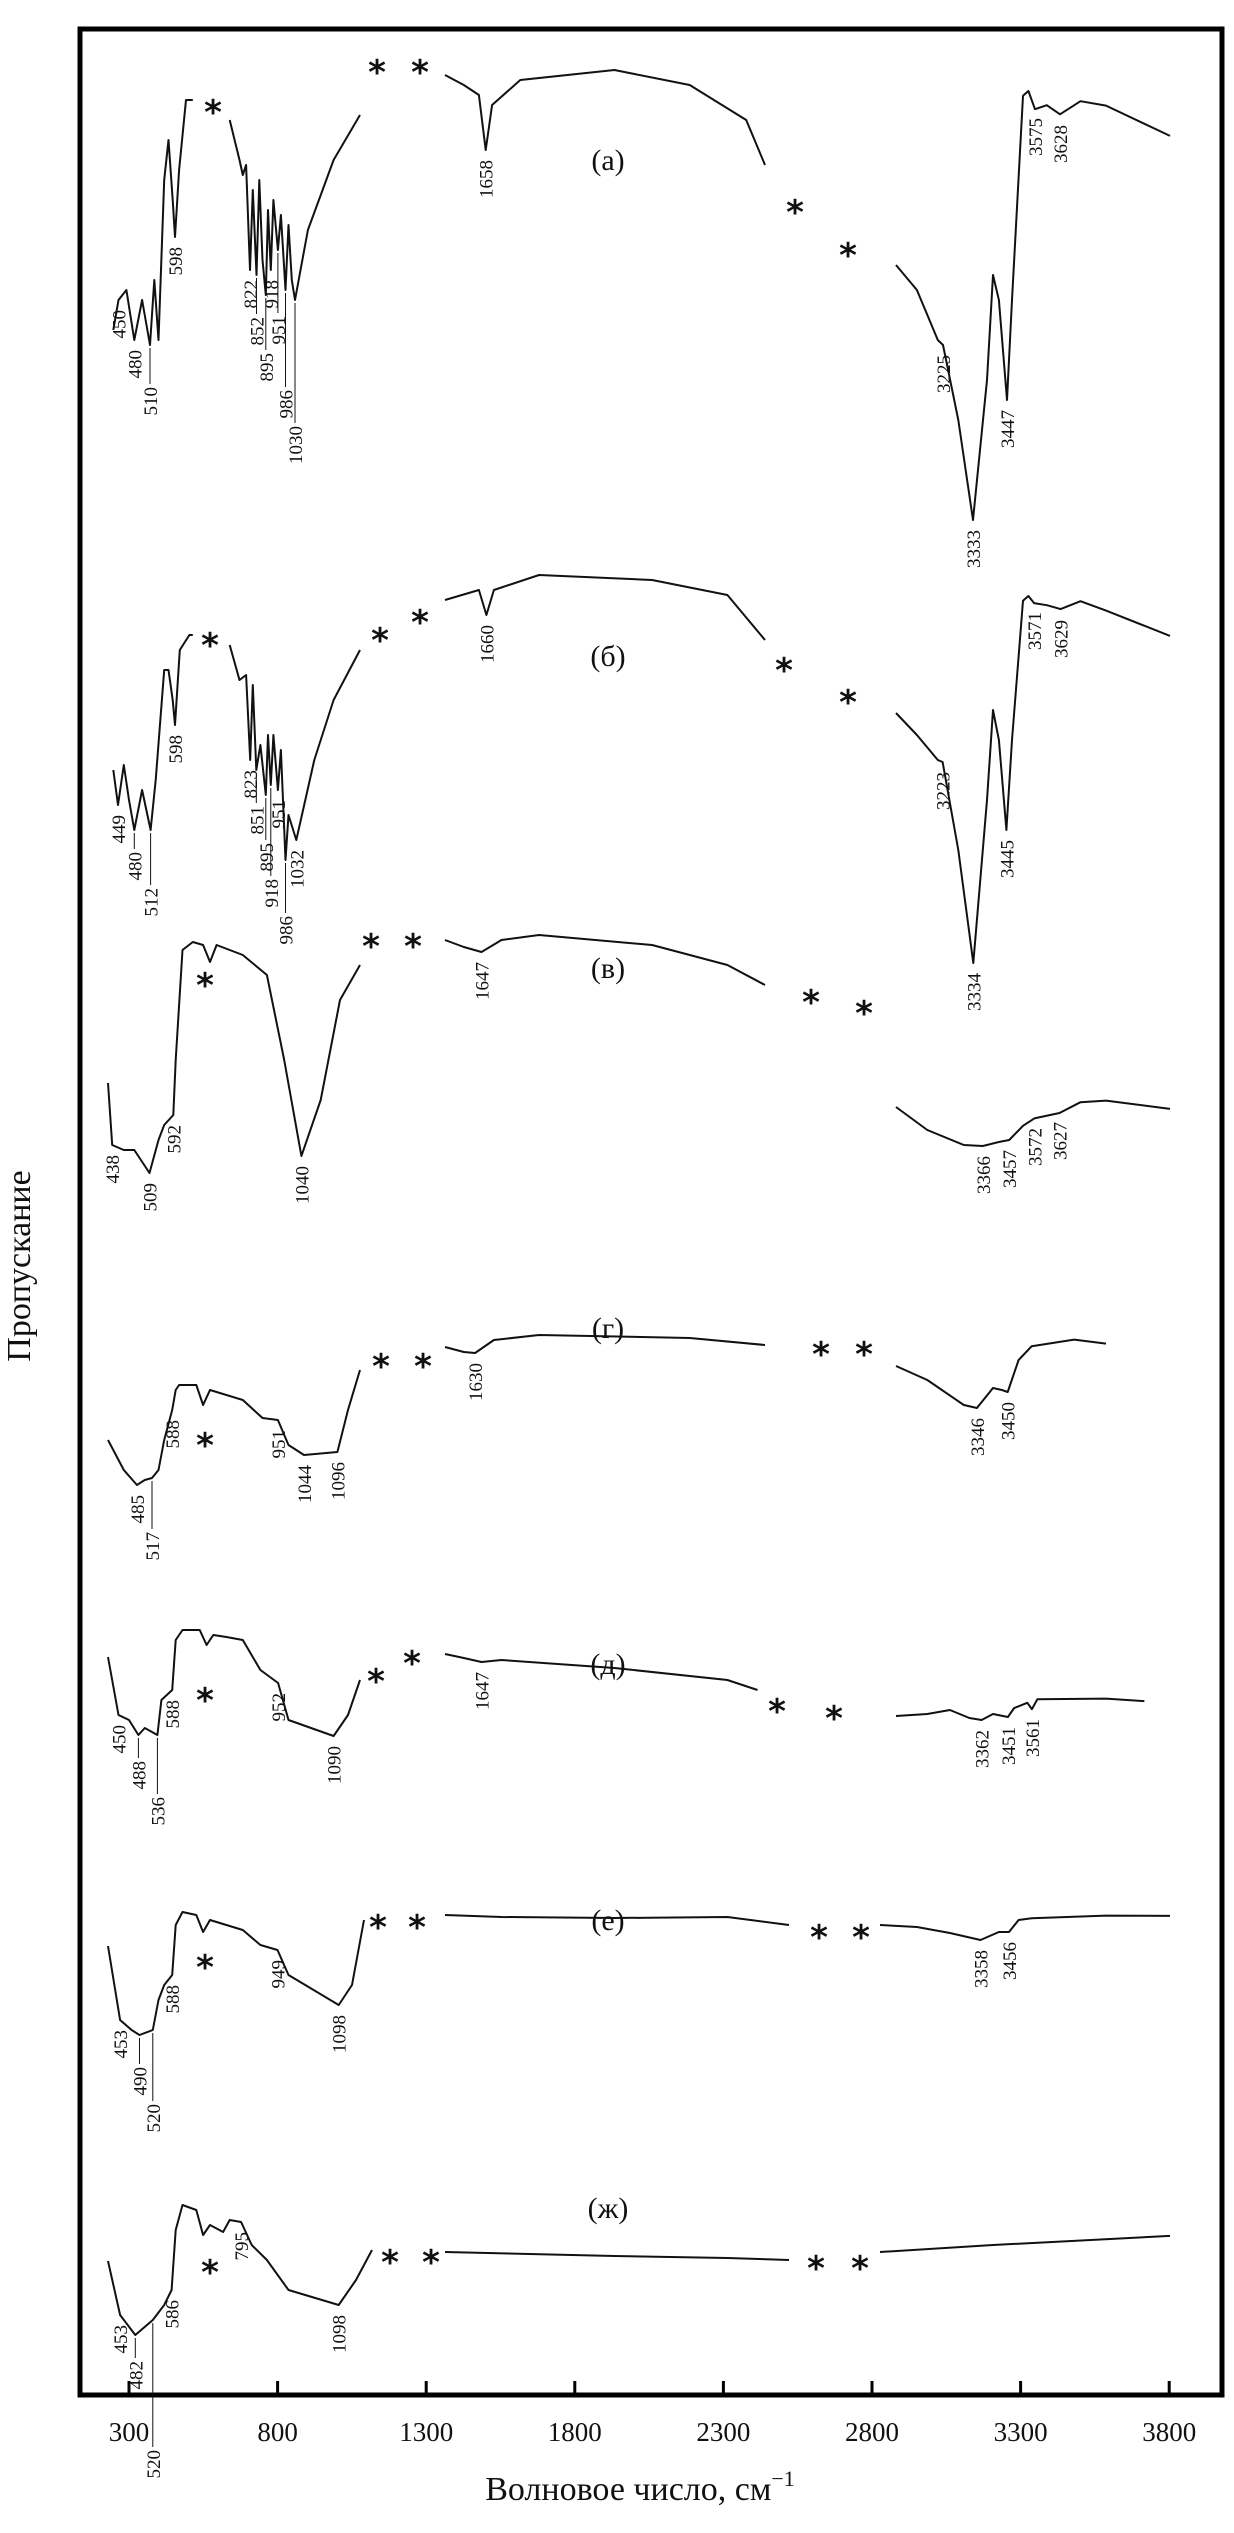 The height and width of the screenshot is (2533, 1234). I want to click on peak-label: 509, so click(151, 1197).